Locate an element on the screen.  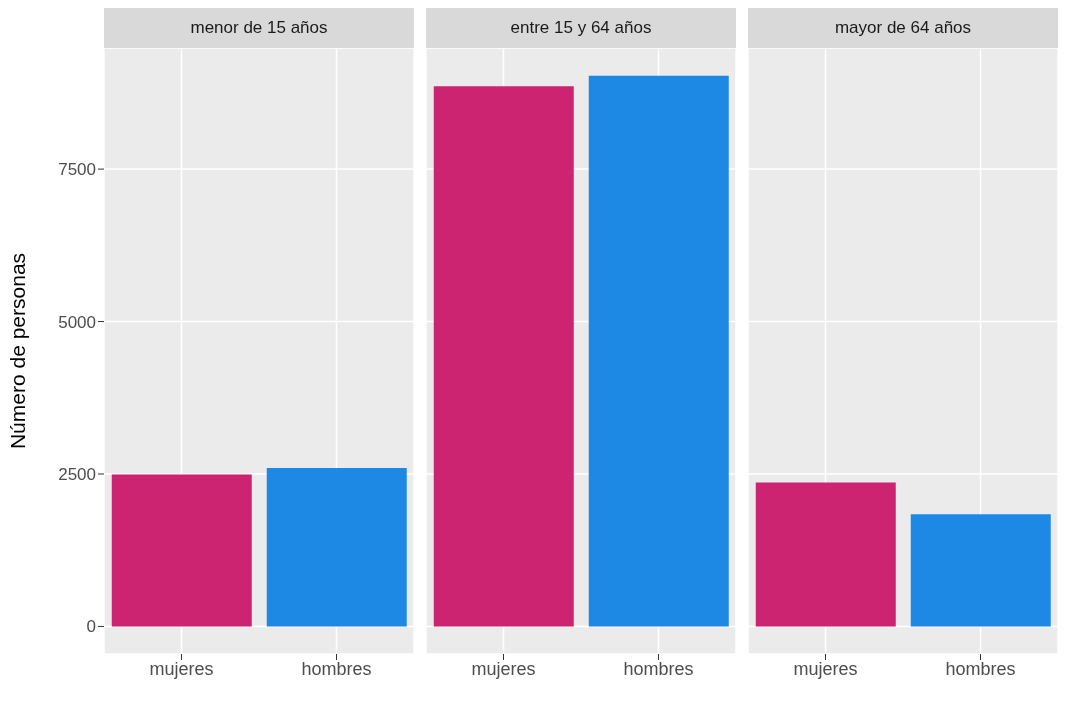
y-tick-label: 2500 is located at coordinates (77, 475).